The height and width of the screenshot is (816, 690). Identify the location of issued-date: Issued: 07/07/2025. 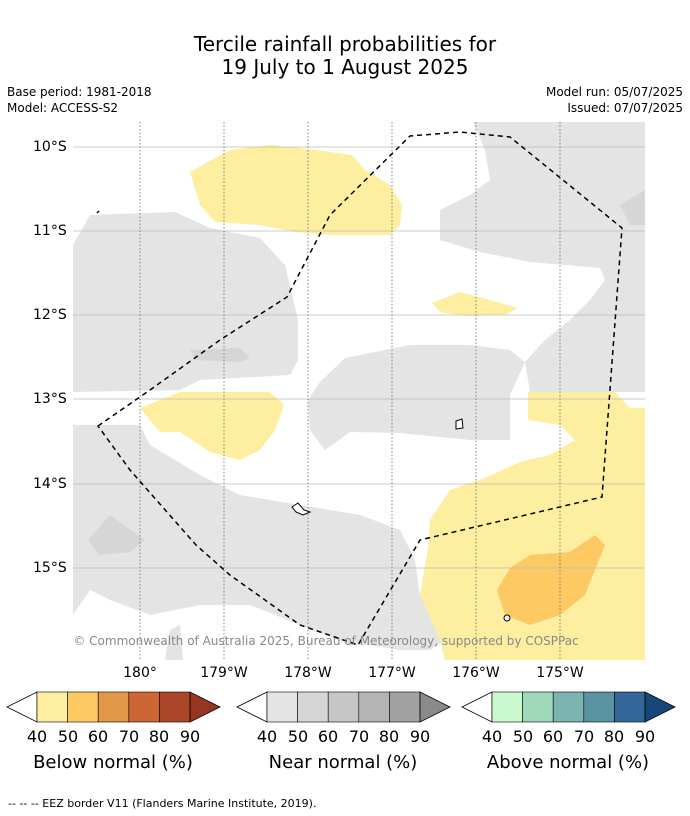
(625, 108).